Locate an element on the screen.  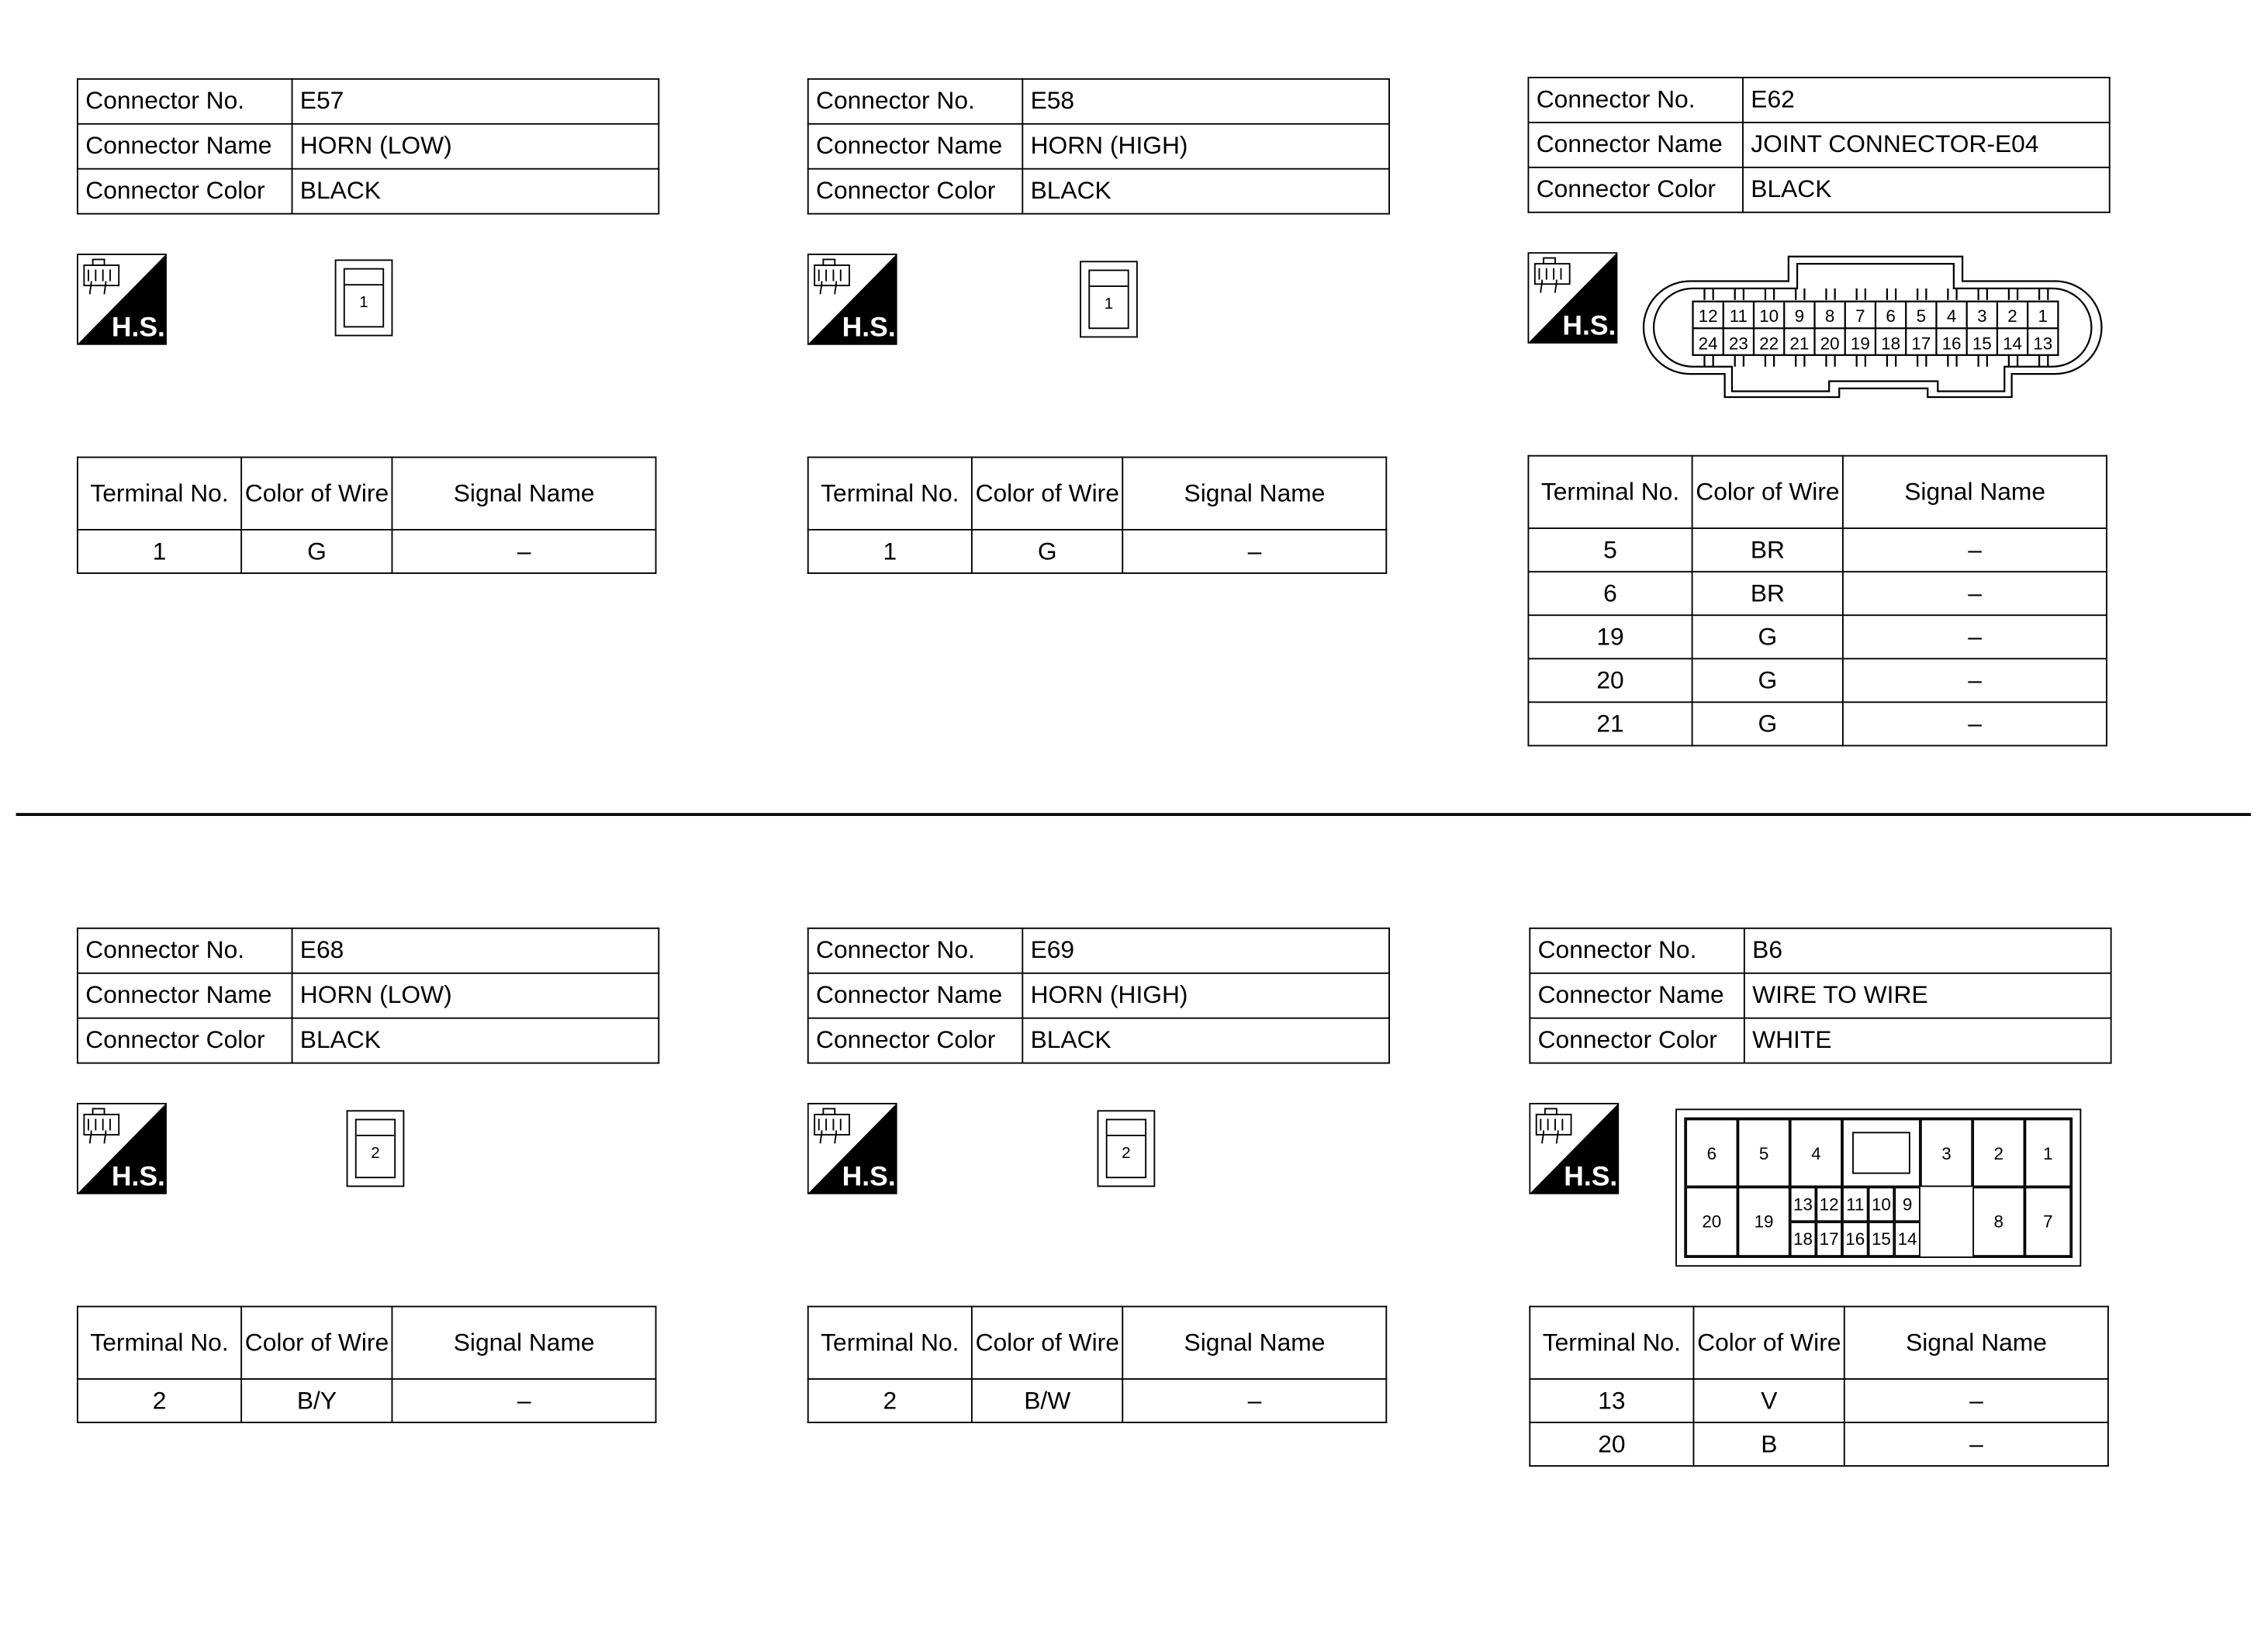
info-row-name: Connector Name JOINT CONNECTOR-E04 is located at coordinates (1819, 144).